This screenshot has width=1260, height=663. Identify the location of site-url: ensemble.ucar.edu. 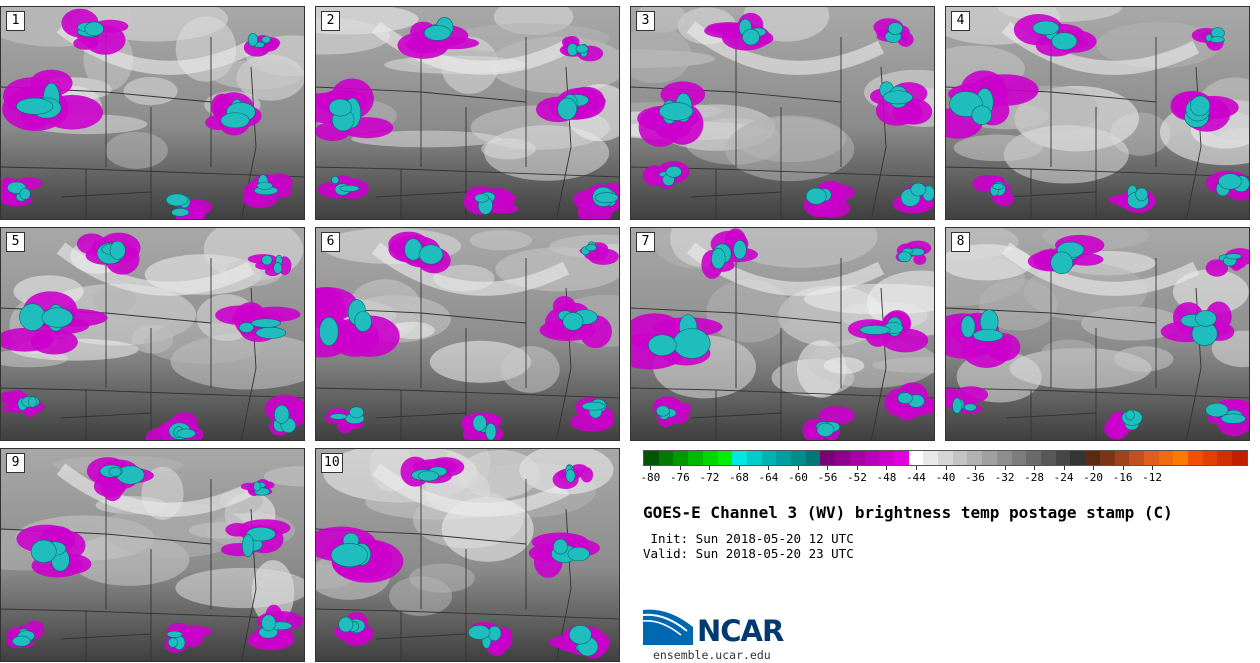
(712, 655).